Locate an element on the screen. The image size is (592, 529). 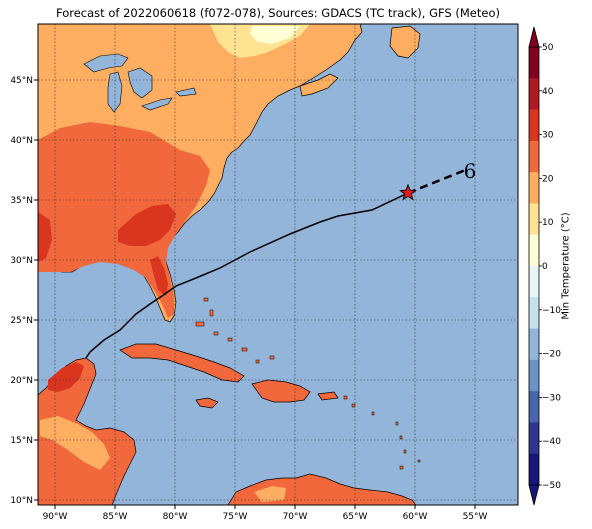
lat-label: 40°N is located at coordinates (21, 141).